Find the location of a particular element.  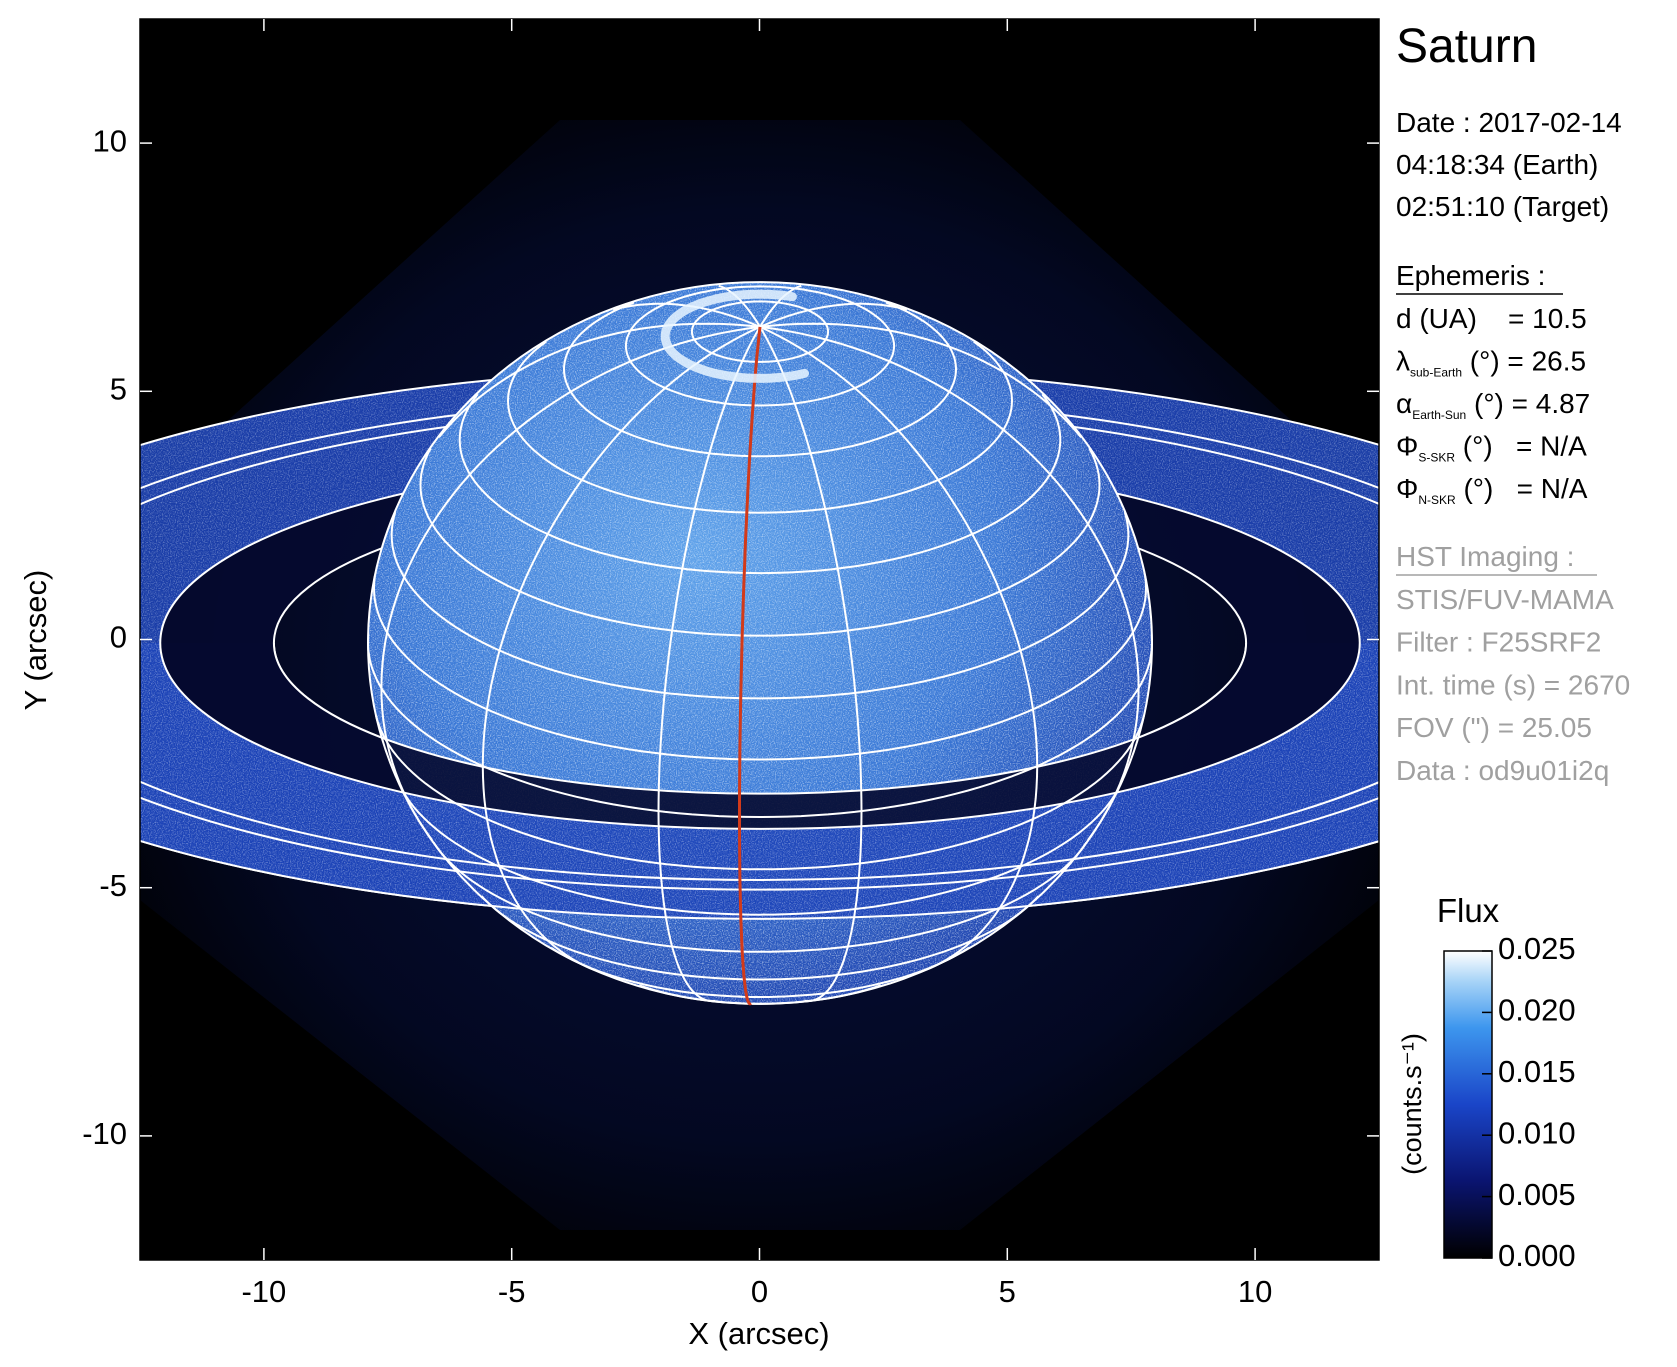

hst-item: FOV (") = 25.05 is located at coordinates (1494, 727).